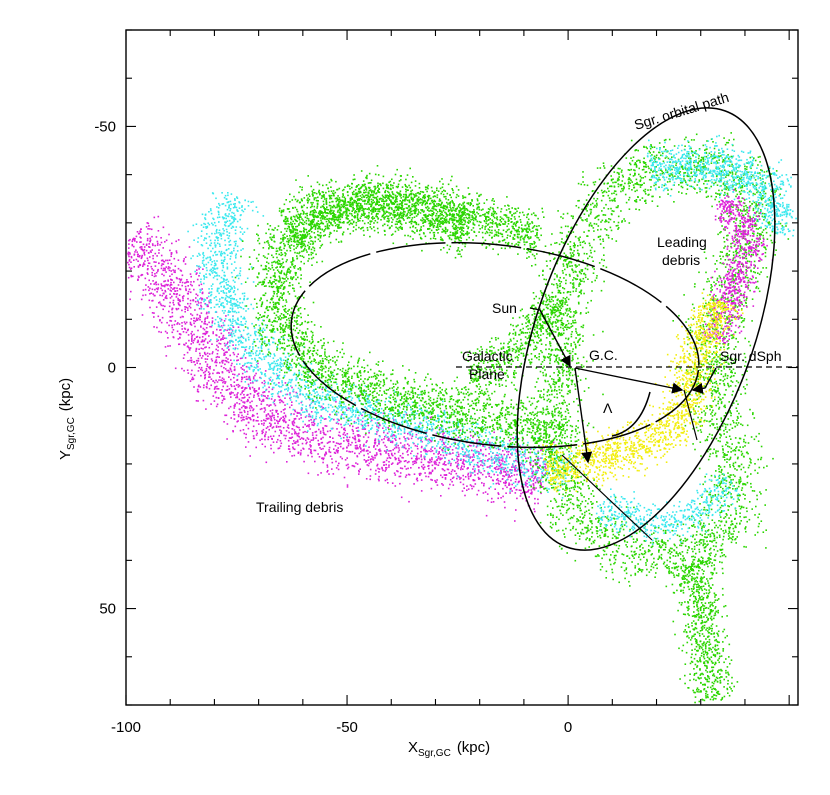 Image resolution: width=830 pixels, height=795 pixels. Describe the element at coordinates (629, 380) in the screenshot. I see `gc-to-sgr-arrow` at that location.